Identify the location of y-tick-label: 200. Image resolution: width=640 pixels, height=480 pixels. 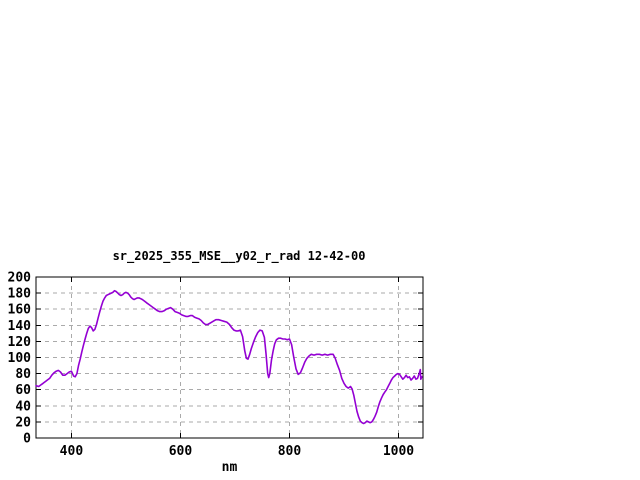
(20, 278).